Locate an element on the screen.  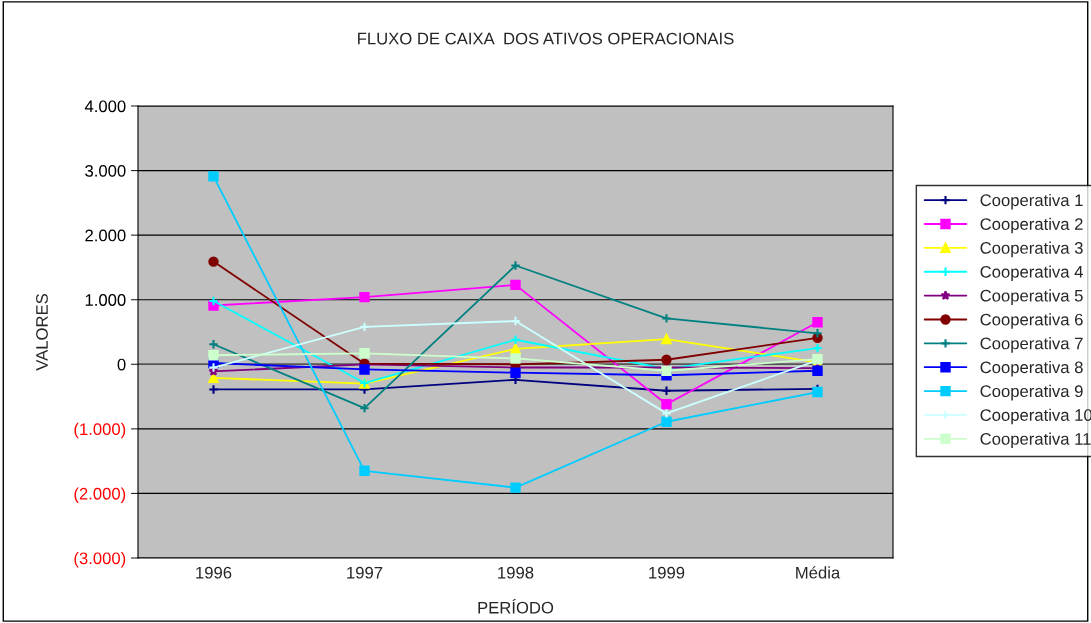
y-tick-label: 1.000 is located at coordinates (105, 300).